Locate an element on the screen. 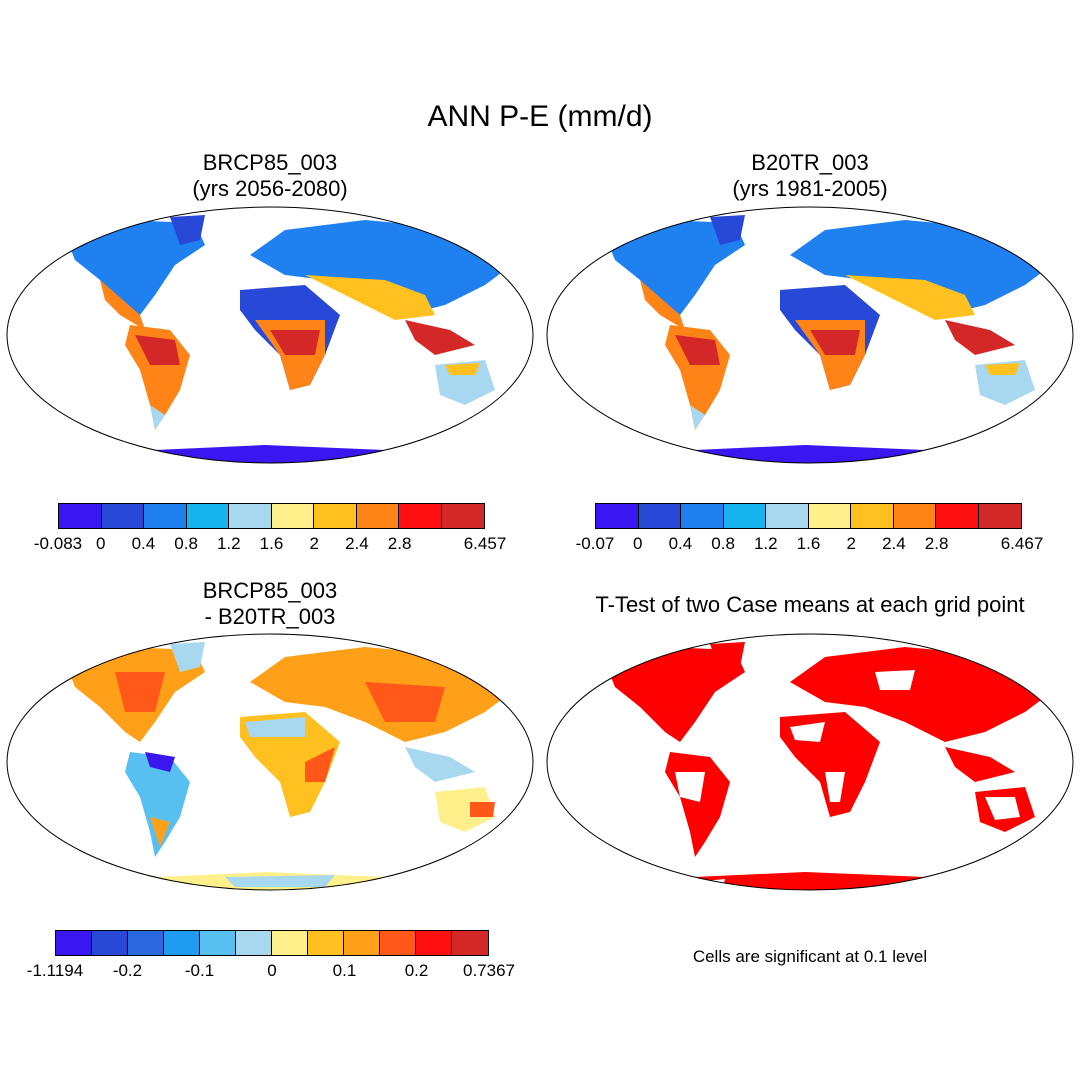 This screenshot has height=1080, width=1080. figure-title: ANN P-E (mm/d) is located at coordinates (540, 116).